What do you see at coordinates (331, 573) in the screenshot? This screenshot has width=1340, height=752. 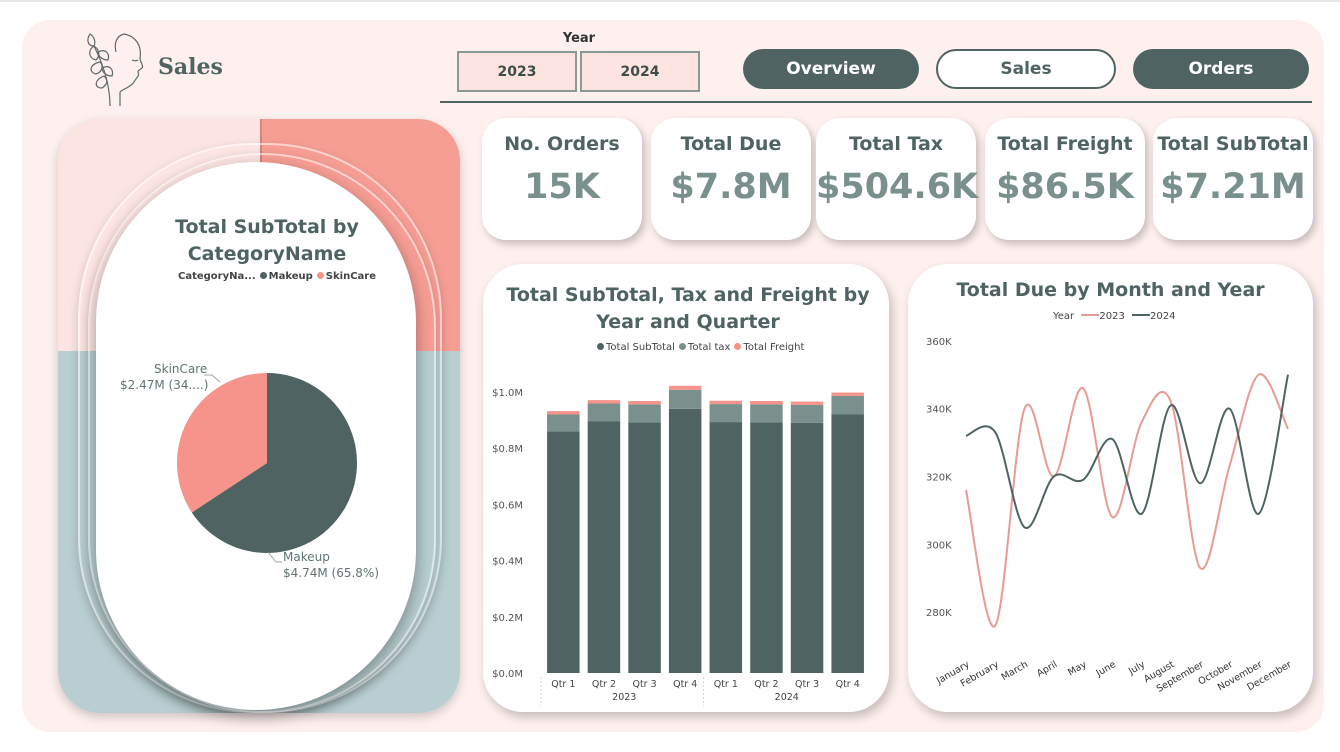 I see `pie-label-makeup-value: $4.74M (65.8%)` at bounding box center [331, 573].